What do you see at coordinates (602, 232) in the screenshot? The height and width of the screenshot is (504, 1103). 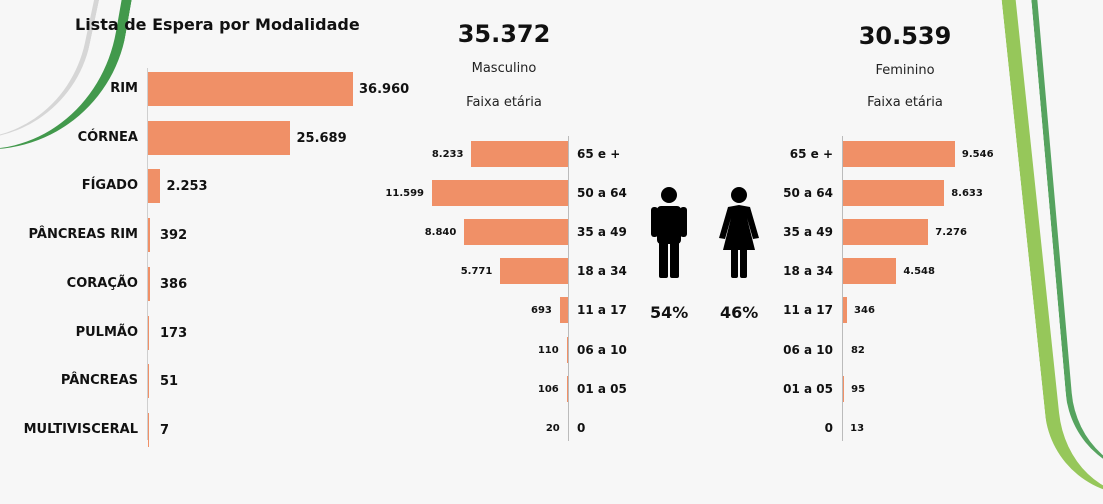 I see `male-age-group-label: 35 a 49` at bounding box center [602, 232].